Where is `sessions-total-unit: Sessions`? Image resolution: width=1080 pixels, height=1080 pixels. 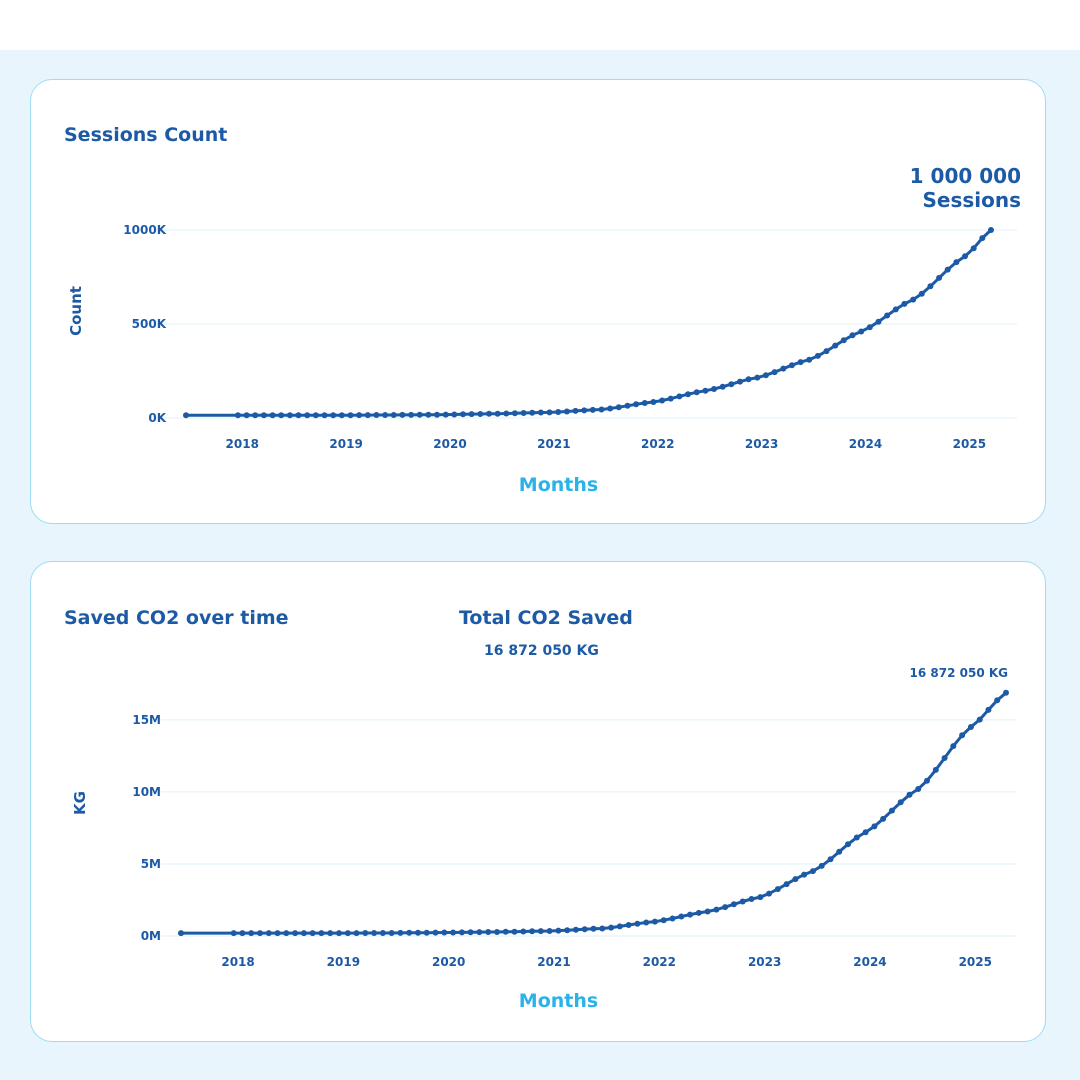 sessions-total-unit: Sessions is located at coordinates (971, 200).